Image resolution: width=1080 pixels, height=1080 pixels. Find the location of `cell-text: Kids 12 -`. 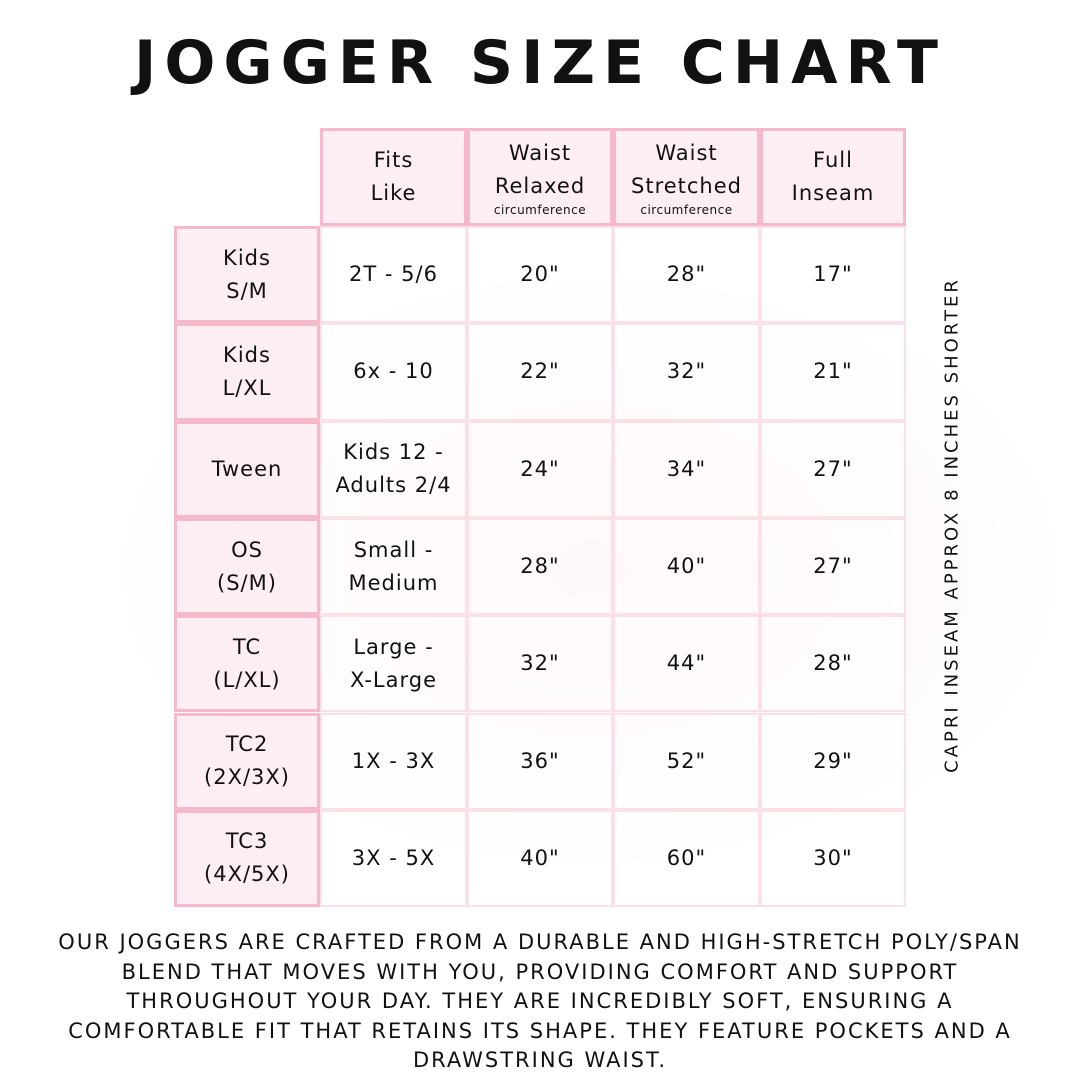

cell-text: Kids 12 - is located at coordinates (393, 452).